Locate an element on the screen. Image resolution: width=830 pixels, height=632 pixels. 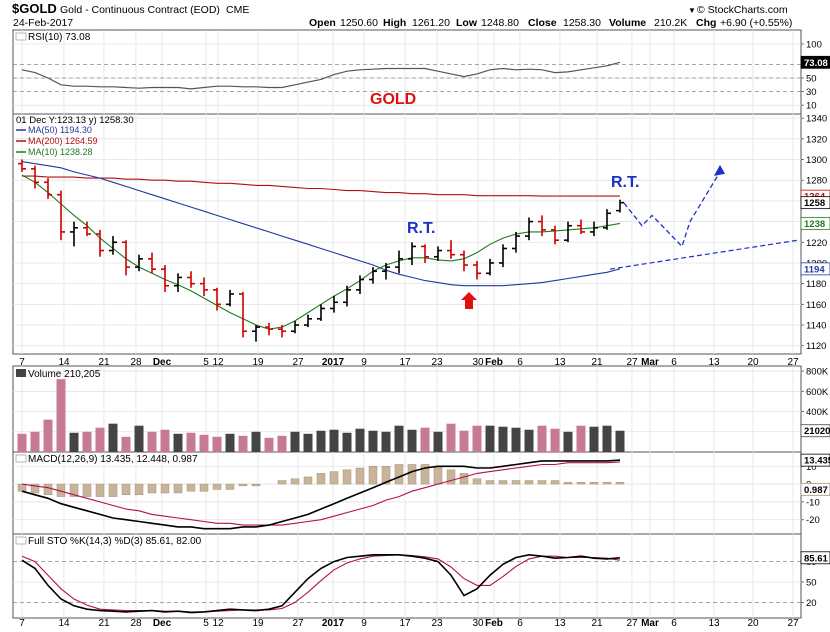
close-label: Close is located at coordinates (542, 23).